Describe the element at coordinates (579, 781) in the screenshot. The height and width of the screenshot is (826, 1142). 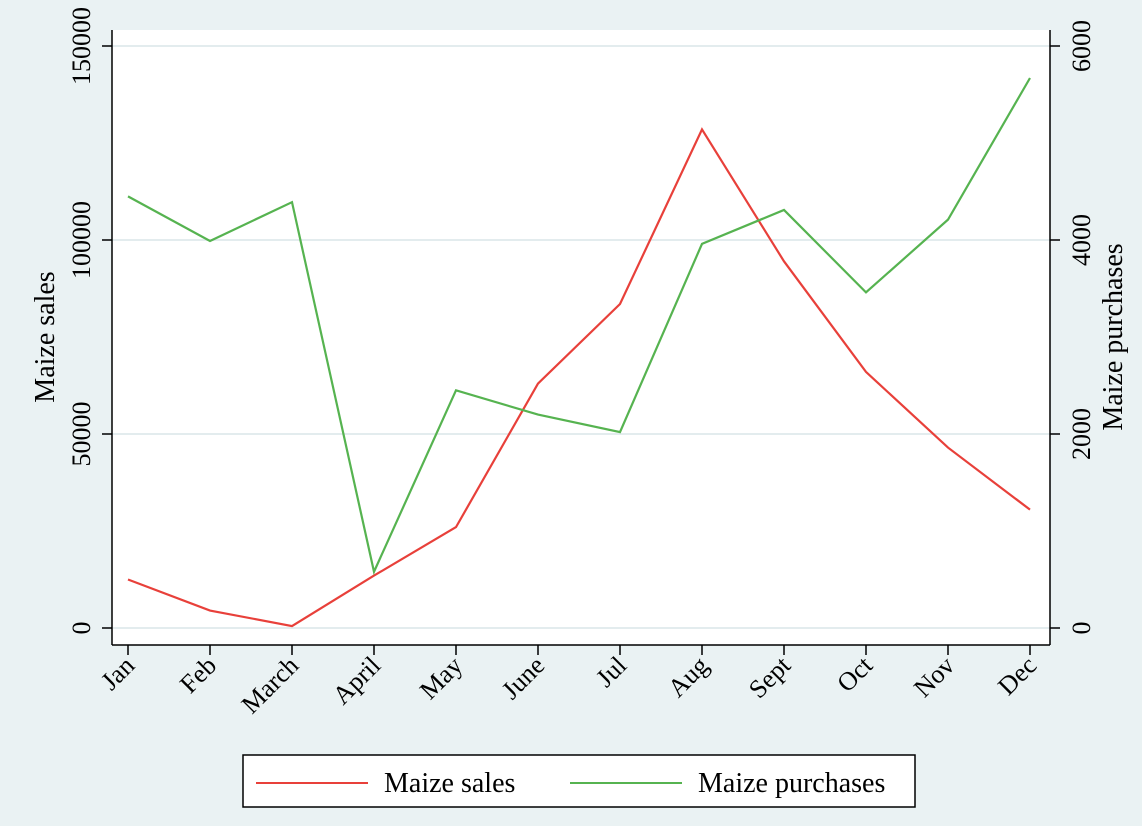
I see `legend: Maize sales Maize purchases` at that location.